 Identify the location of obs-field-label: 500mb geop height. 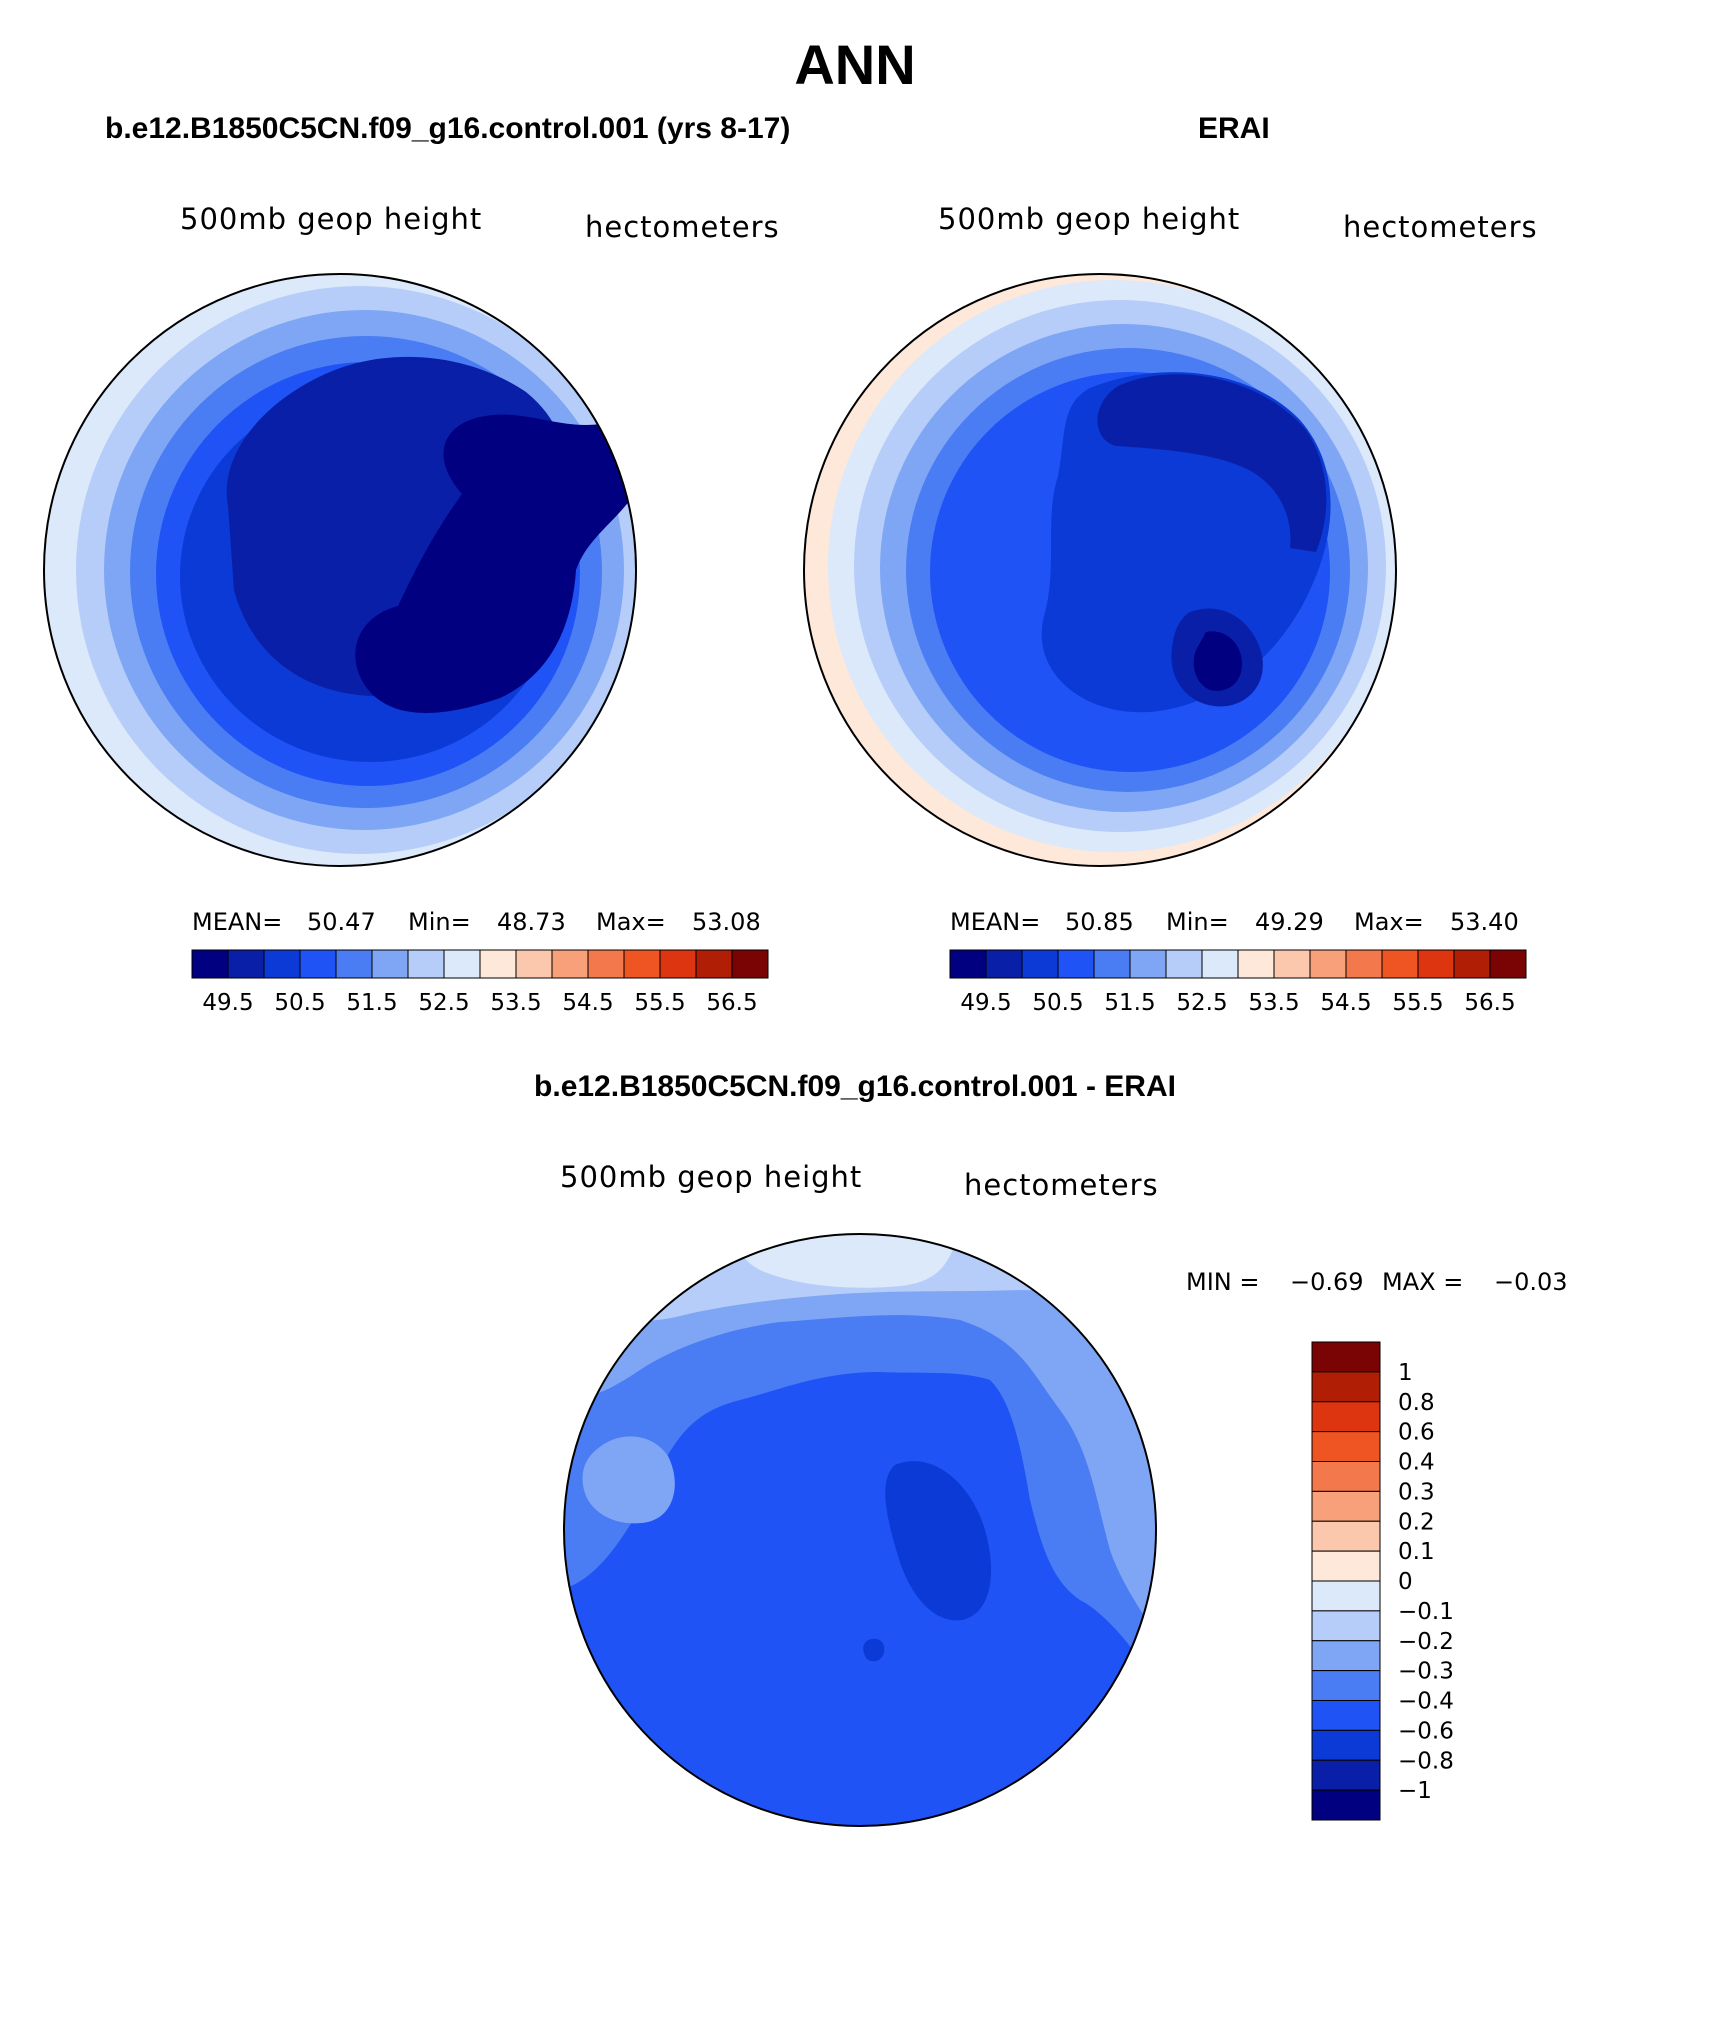
(1089, 219).